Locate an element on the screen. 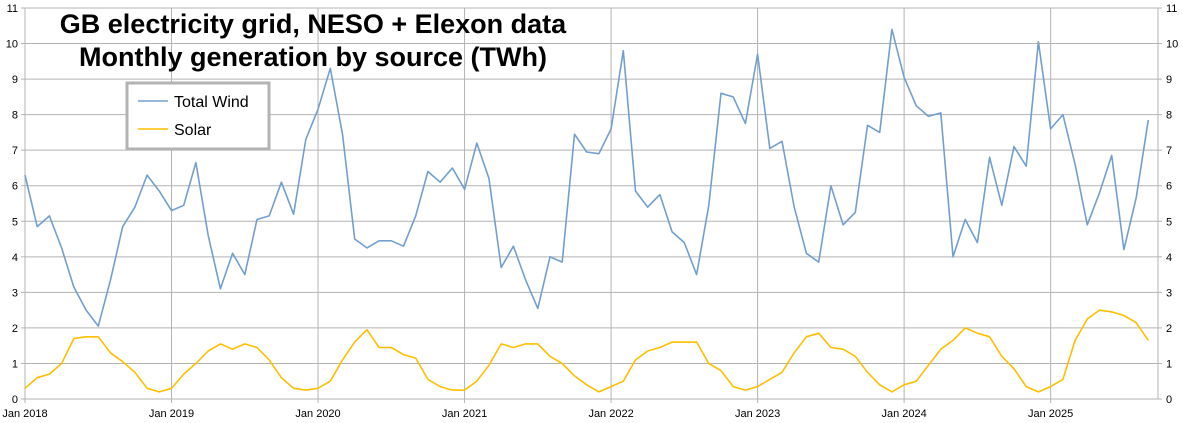 Image resolution: width=1183 pixels, height=423 pixels. legend-box is located at coordinates (198, 116).